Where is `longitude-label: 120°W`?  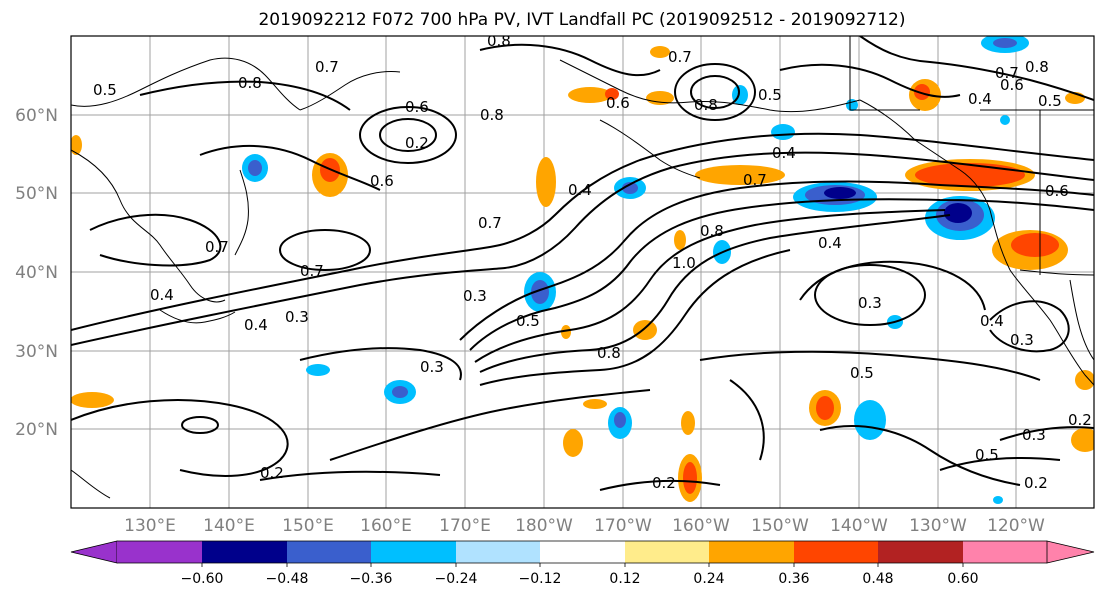
longitude-label: 120°W is located at coordinates (1016, 526).